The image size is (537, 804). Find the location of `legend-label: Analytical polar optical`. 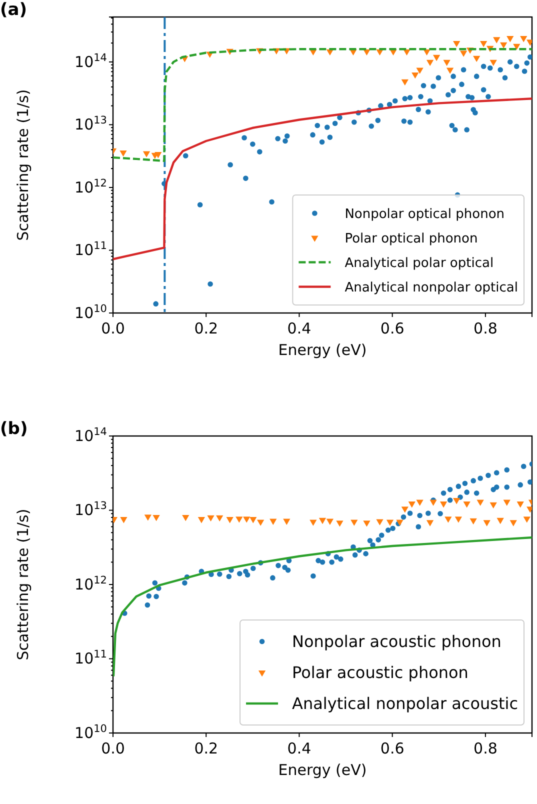

legend-label: Analytical polar optical is located at coordinates (419, 263).